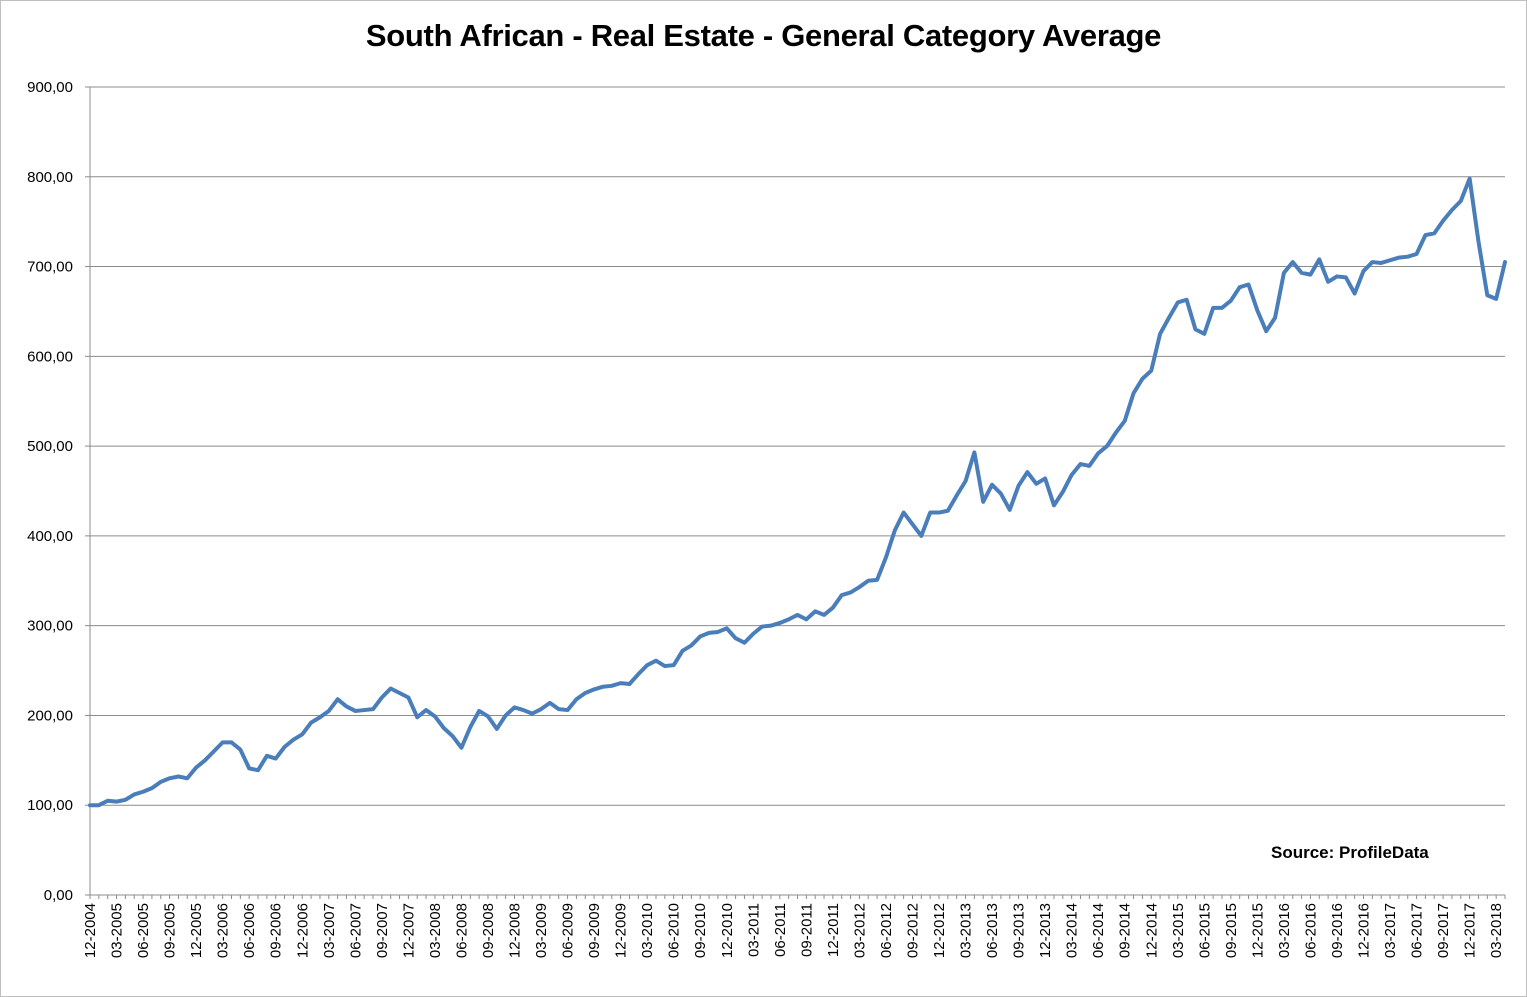 This screenshot has width=1527, height=997. Describe the element at coordinates (50, 267) in the screenshot. I see `y-tick-label: 700,00` at that location.